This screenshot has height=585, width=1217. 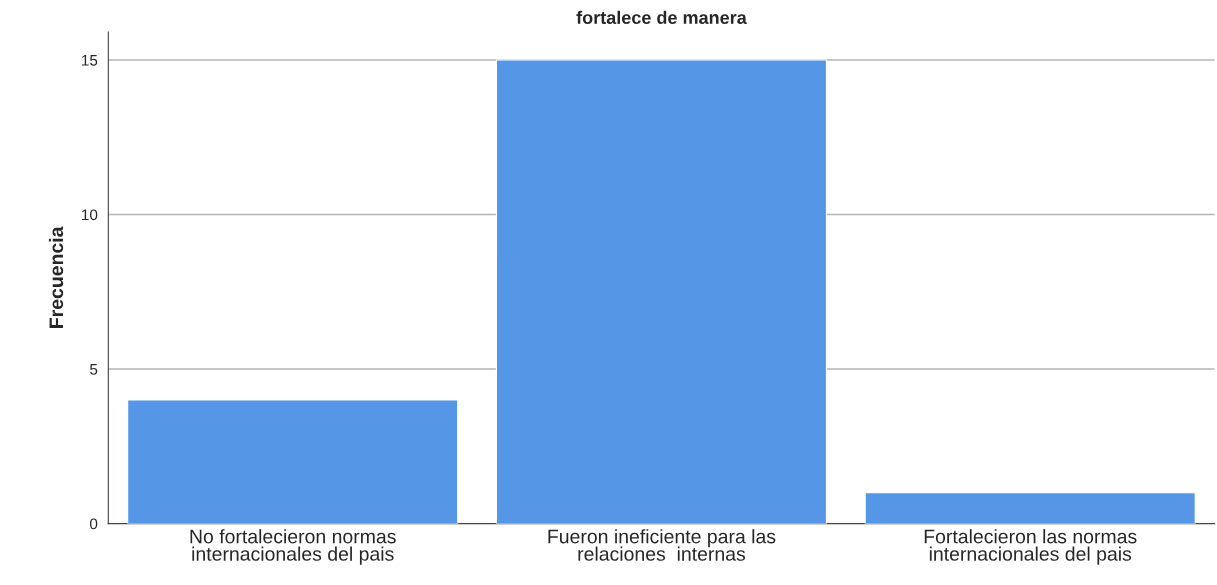 What do you see at coordinates (90, 60) in the screenshot?
I see `y-tick-label: 15` at bounding box center [90, 60].